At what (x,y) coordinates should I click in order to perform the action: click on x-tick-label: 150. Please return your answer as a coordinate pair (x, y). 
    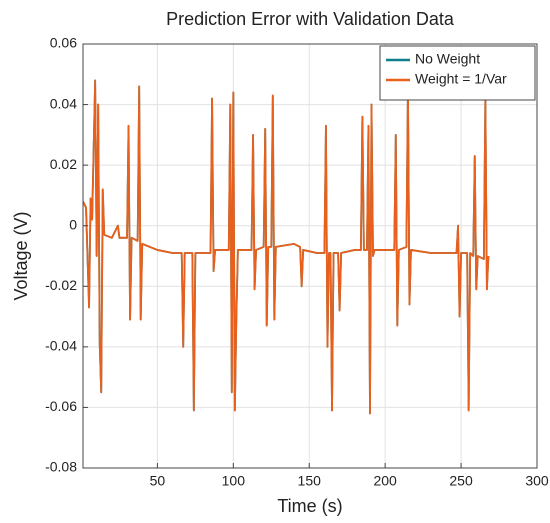
    Looking at the image, I should click on (310, 481).